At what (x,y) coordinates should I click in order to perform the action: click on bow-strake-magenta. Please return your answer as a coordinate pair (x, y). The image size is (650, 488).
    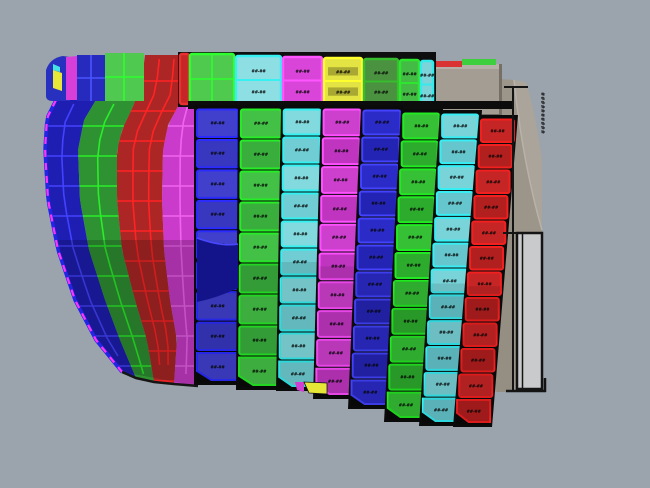
    Looking at the image, I should click on (180, 243).